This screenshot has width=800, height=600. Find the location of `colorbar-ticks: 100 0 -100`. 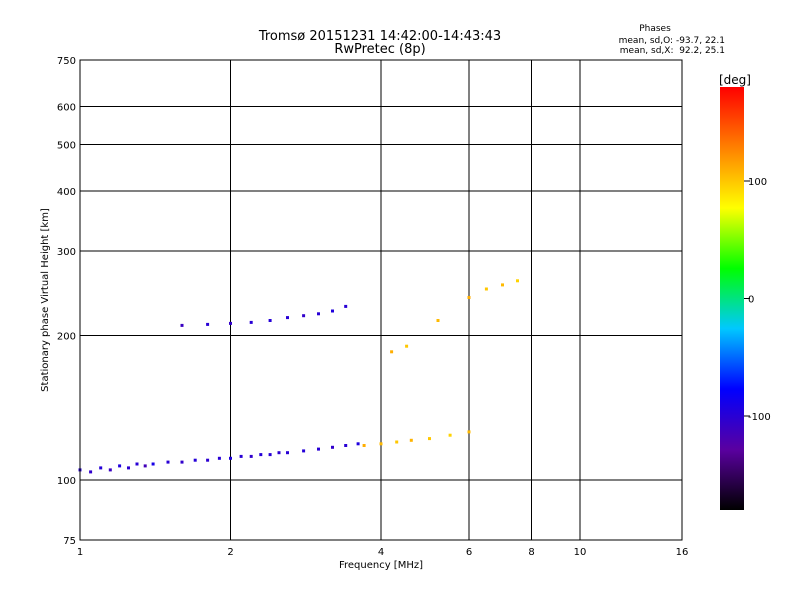

colorbar-ticks: 100 0 -100 is located at coordinates (757, 300).